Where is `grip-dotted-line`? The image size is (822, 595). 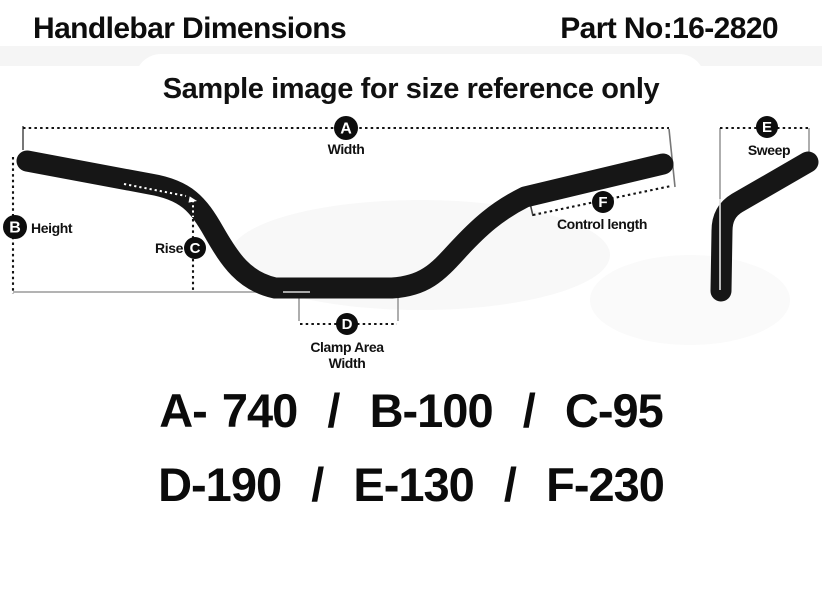
grip-dotted-line is located at coordinates (155, 190).